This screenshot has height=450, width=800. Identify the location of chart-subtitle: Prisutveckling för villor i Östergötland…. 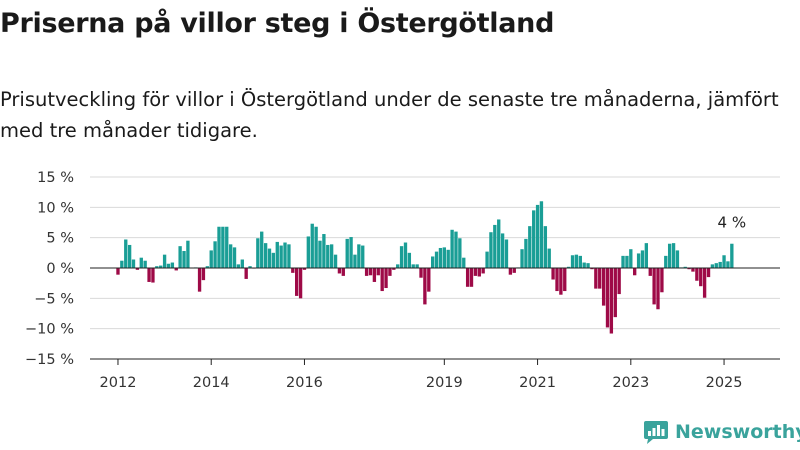
(389, 115).